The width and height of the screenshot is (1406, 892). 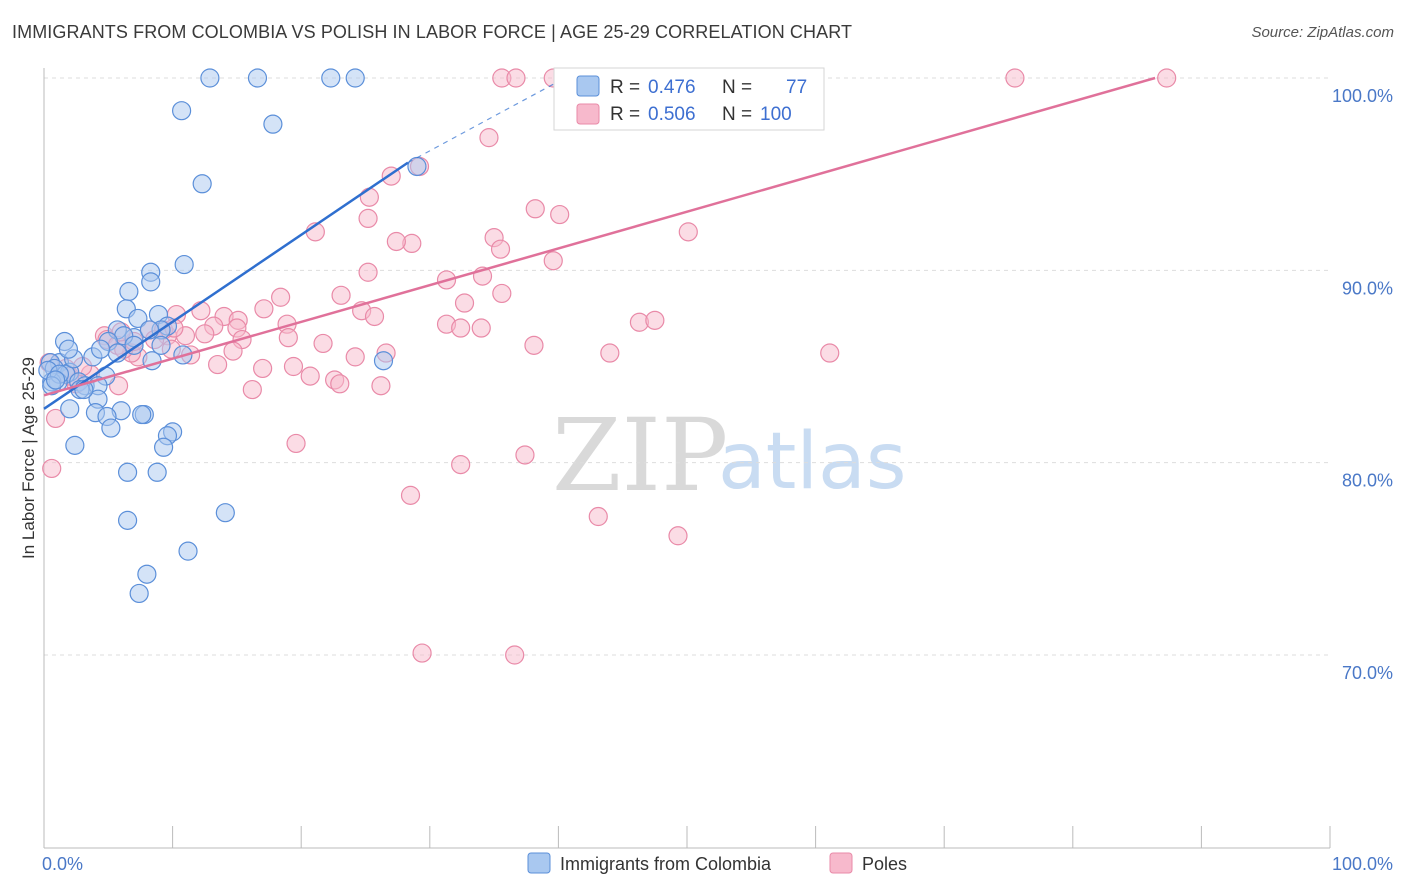 I want to click on legend-swatch-poles, so click(x=588, y=114).